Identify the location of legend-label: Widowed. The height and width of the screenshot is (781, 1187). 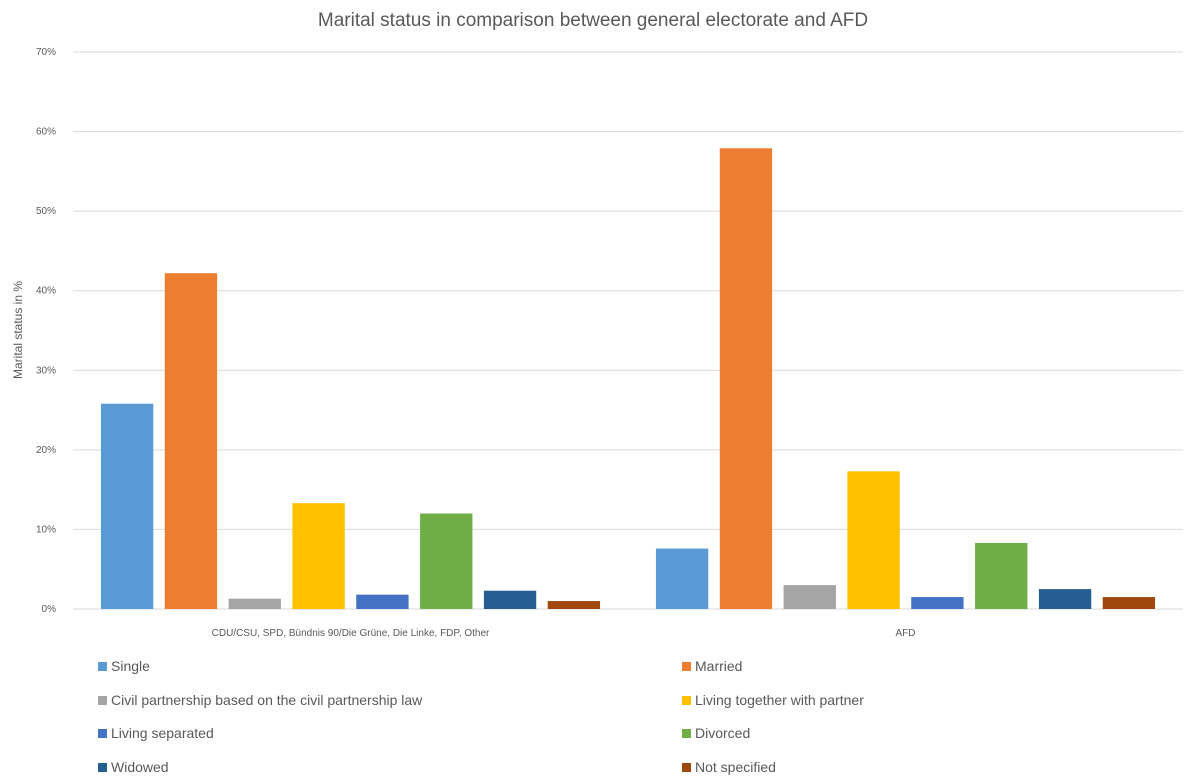
(140, 767).